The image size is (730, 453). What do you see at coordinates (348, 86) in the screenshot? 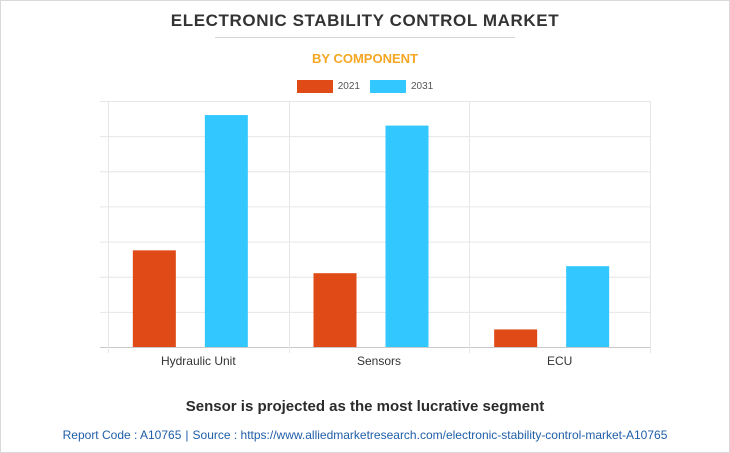
I see `legend-label-2021: 2021` at bounding box center [348, 86].